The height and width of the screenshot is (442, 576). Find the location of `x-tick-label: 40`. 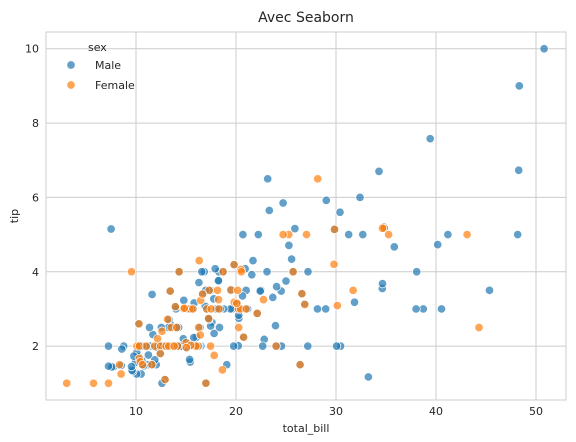

x-tick-label: 40 is located at coordinates (436, 411).